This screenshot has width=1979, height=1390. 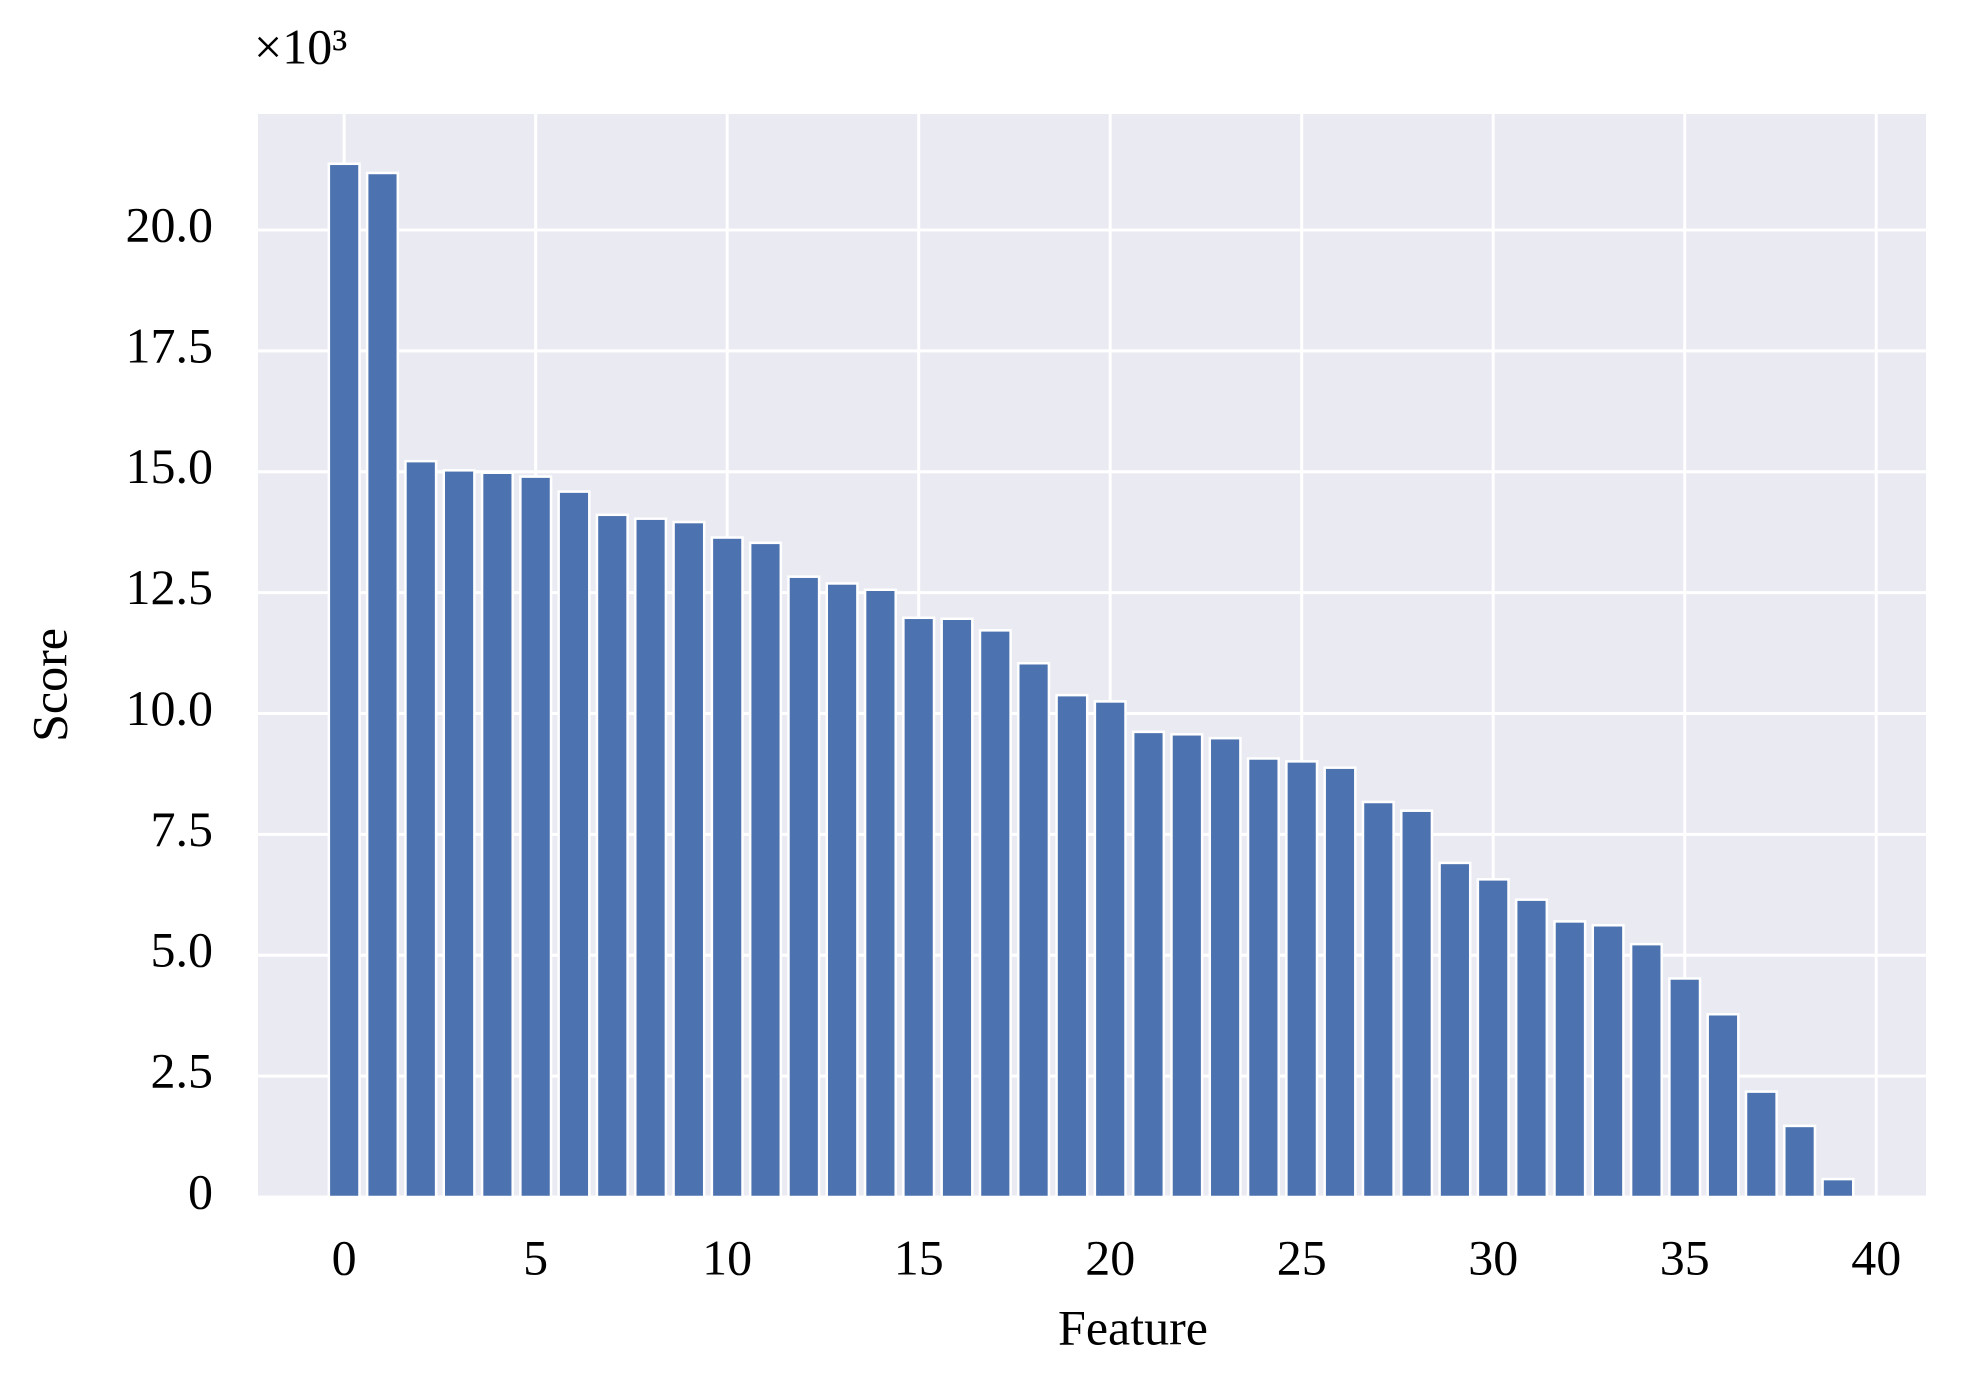 What do you see at coordinates (170, 708) in the screenshot?
I see `y-tick-label: 10.0` at bounding box center [170, 708].